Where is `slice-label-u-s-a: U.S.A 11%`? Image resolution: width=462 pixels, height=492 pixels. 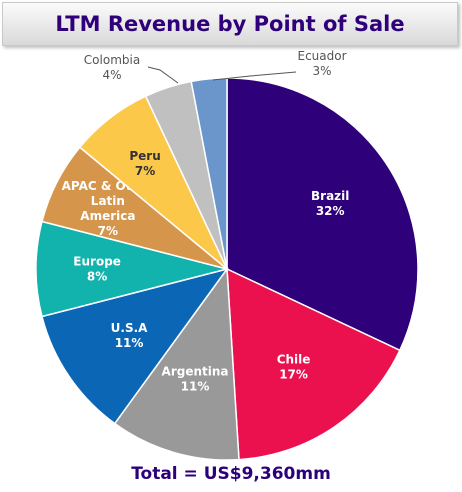 slice-label-u-s-a: U.S.A 11% is located at coordinates (130, 335).